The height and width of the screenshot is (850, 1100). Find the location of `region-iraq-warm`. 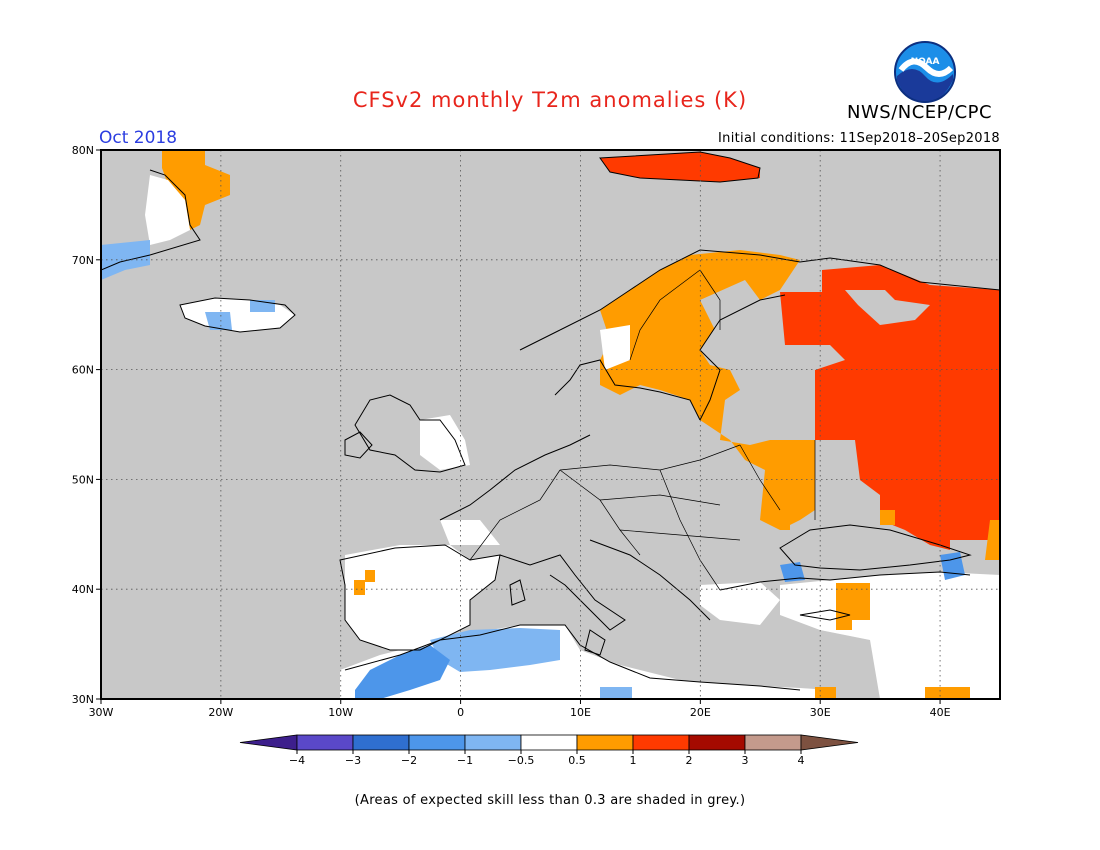

region-iraq-warm is located at coordinates (892, 693).